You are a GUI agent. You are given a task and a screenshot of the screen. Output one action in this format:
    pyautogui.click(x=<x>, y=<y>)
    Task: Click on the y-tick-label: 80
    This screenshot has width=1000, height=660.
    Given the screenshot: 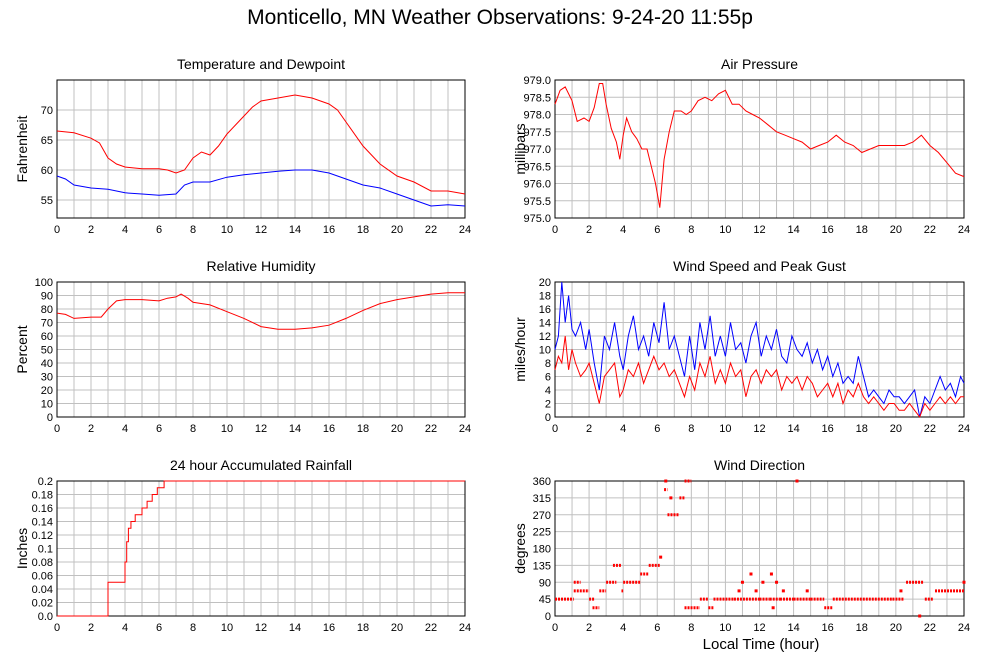 What is the action you would take?
    pyautogui.click(x=47, y=310)
    